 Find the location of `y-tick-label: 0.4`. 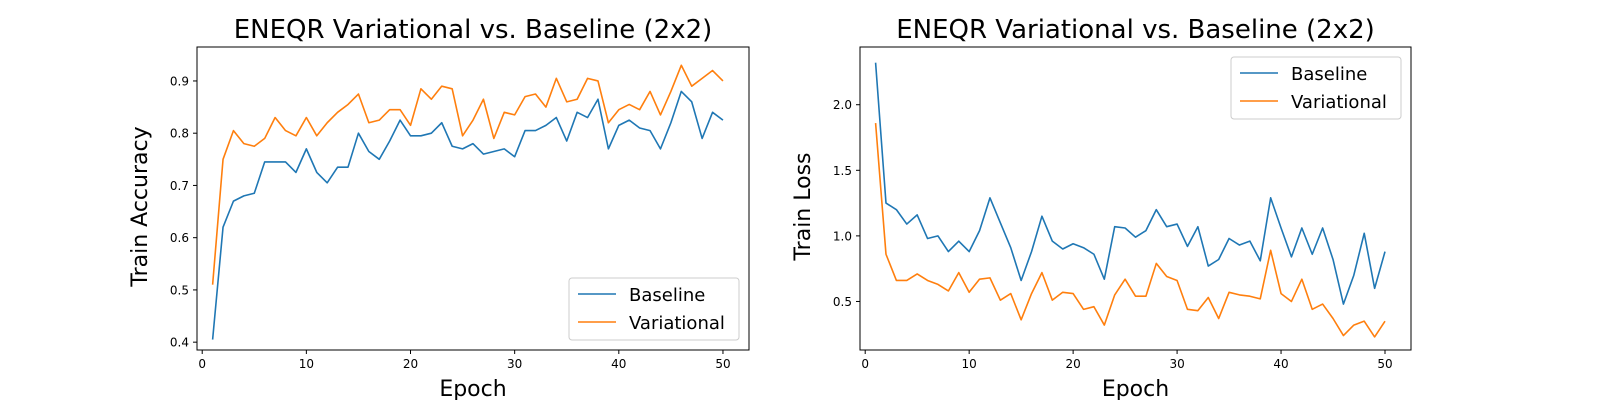

y-tick-label: 0.4 is located at coordinates (179, 343).